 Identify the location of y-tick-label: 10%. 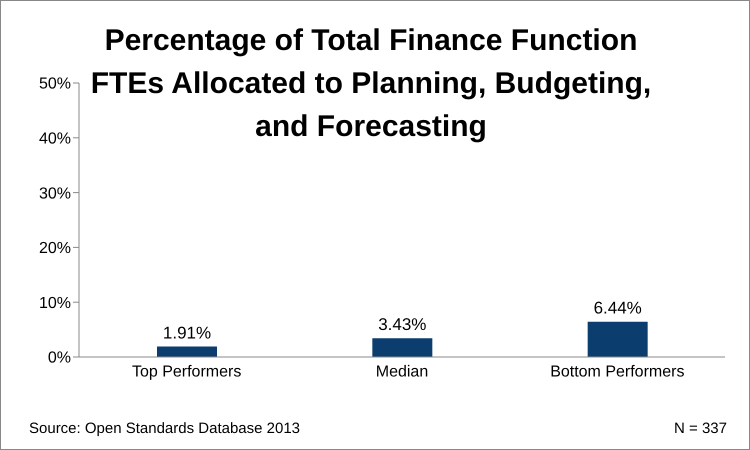
(54, 303).